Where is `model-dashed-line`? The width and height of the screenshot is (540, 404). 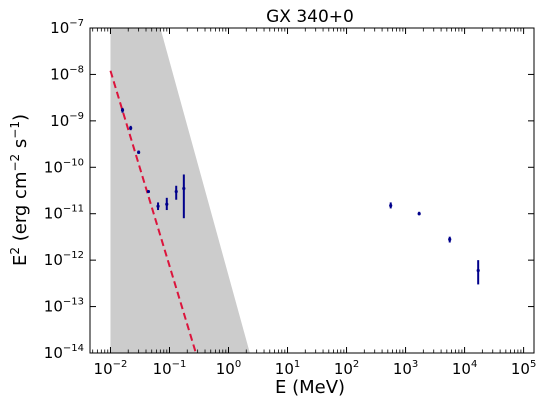 model-dashed-line is located at coordinates (153, 212).